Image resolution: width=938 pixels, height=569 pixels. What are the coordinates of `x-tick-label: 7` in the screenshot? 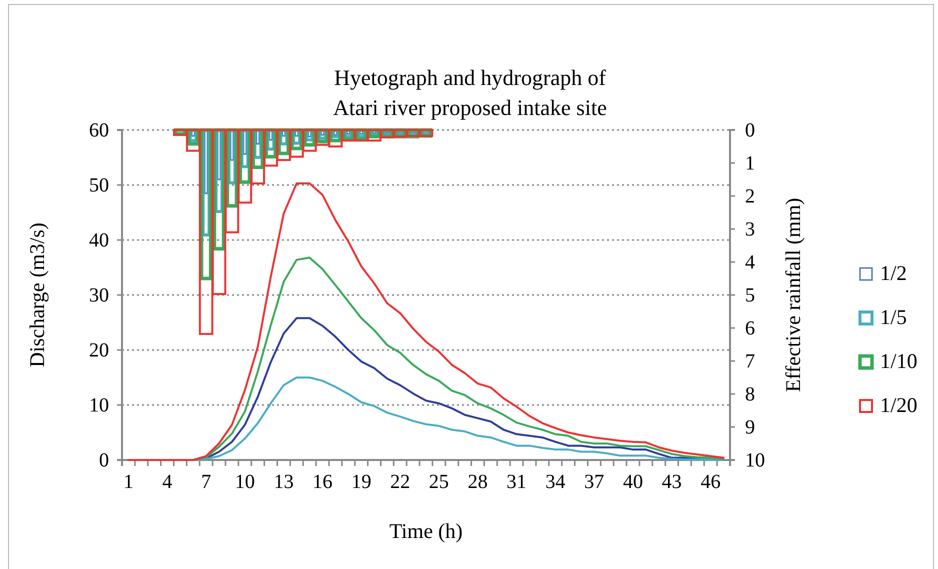 It's located at (206, 482).